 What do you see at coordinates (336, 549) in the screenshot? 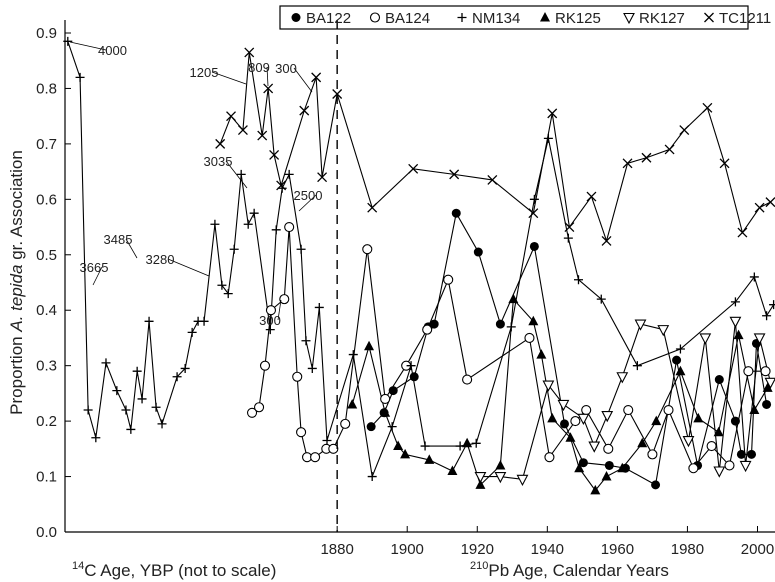
I see `x-tick-label: 1880` at bounding box center [336, 549].